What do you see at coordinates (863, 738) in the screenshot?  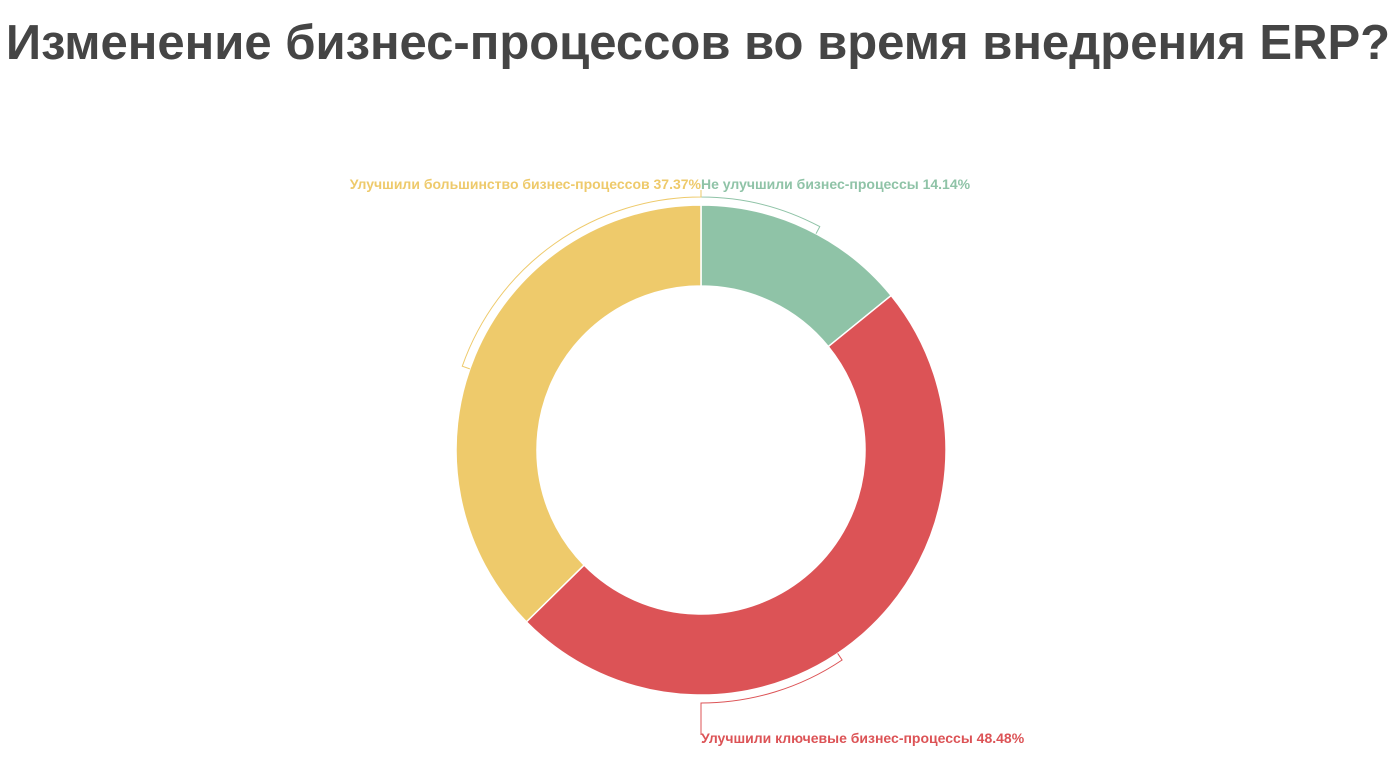 I see `slice-label-2: Улучшили ключевые бизнес-процессы 48.48%` at bounding box center [863, 738].